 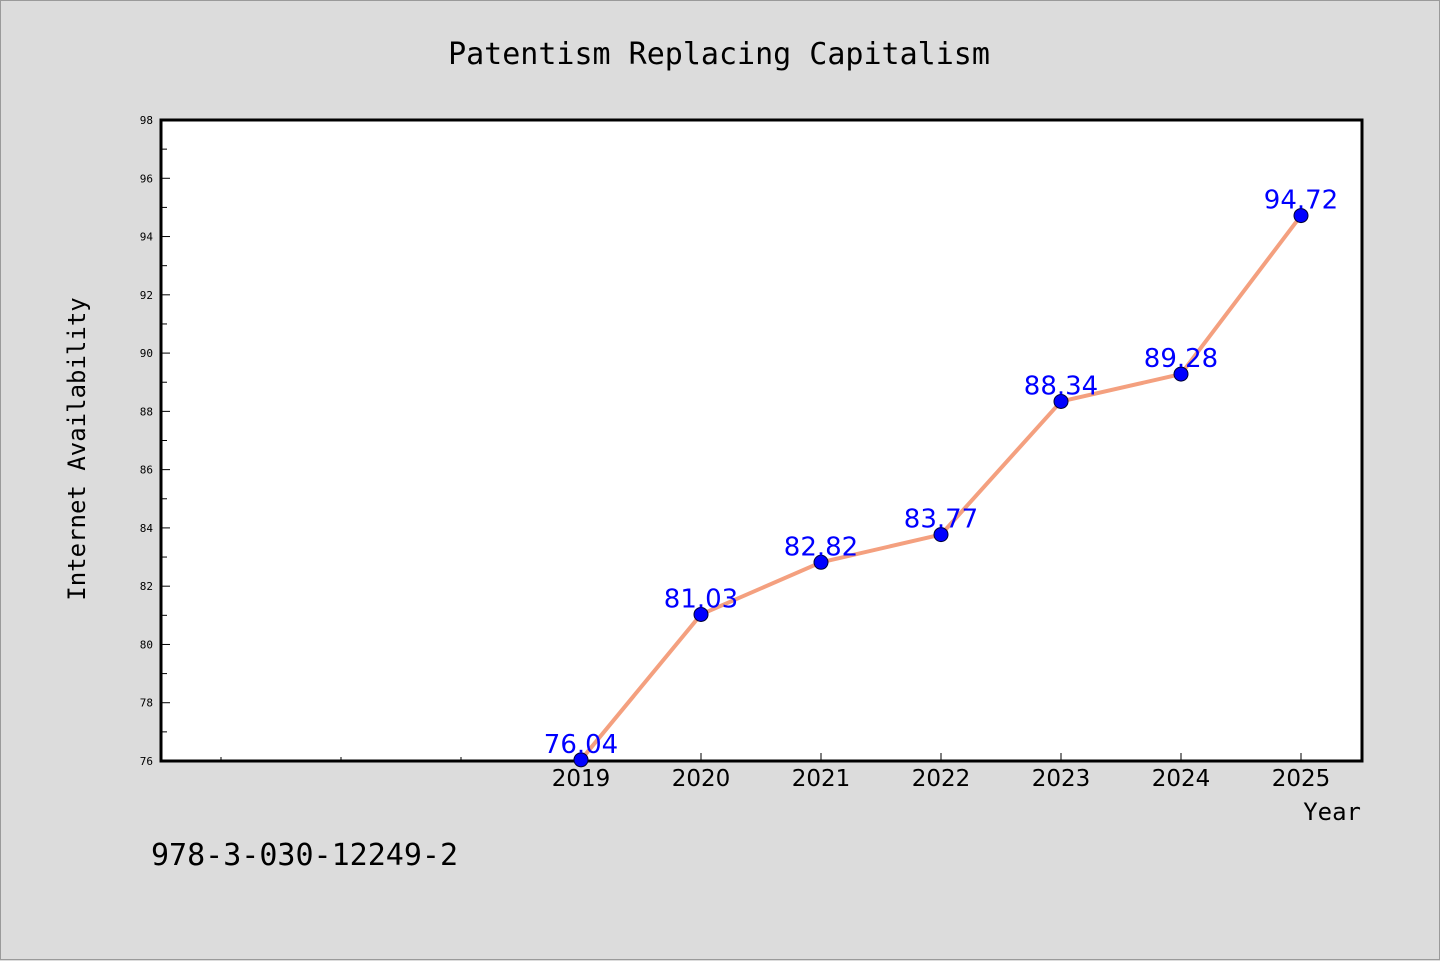 What do you see at coordinates (155, 441) in the screenshot?
I see `y-axis: 76 78 80 82 84 86 88 90 92 94 96 98` at bounding box center [155, 441].